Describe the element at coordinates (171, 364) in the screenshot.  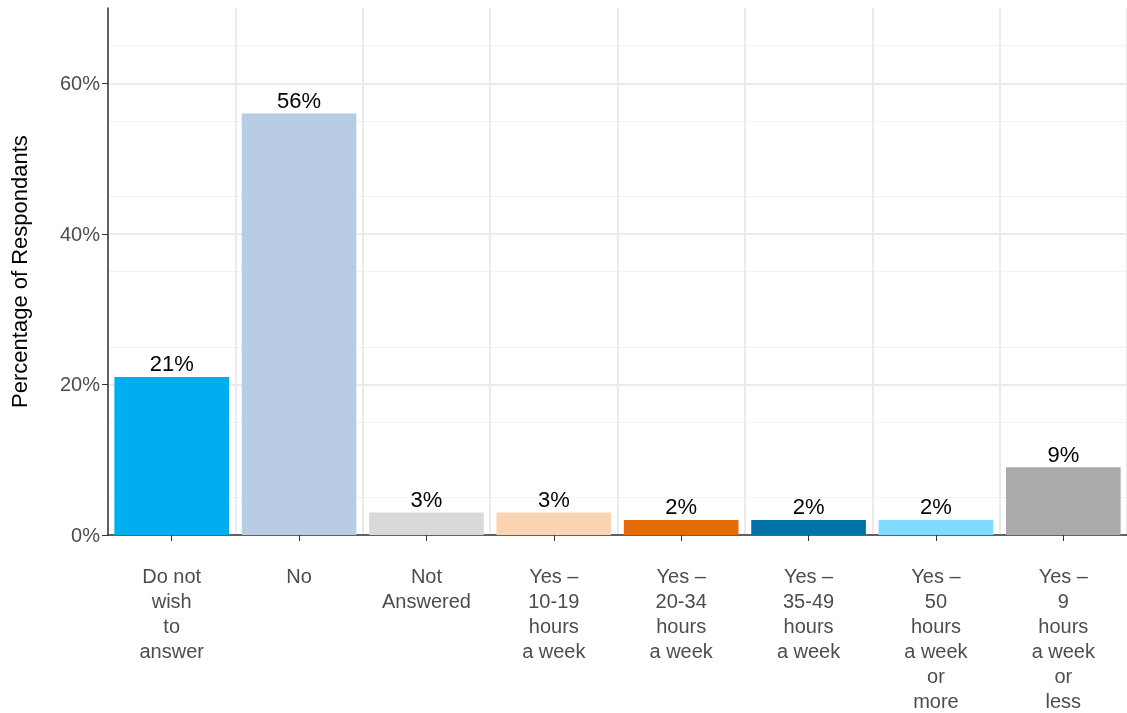
I see `data-label: 21%` at that location.